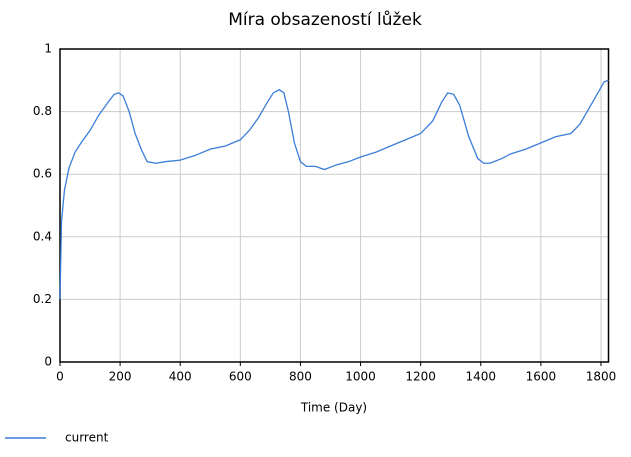 The height and width of the screenshot is (457, 631). What do you see at coordinates (87, 438) in the screenshot?
I see `legend-label: current` at bounding box center [87, 438].